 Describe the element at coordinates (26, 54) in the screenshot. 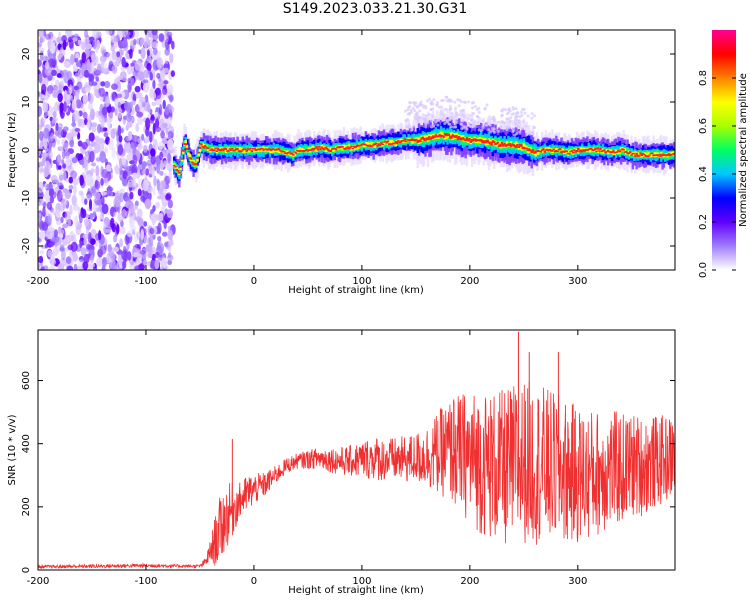

I see `spectrogram-y-tick-label: 20` at that location.